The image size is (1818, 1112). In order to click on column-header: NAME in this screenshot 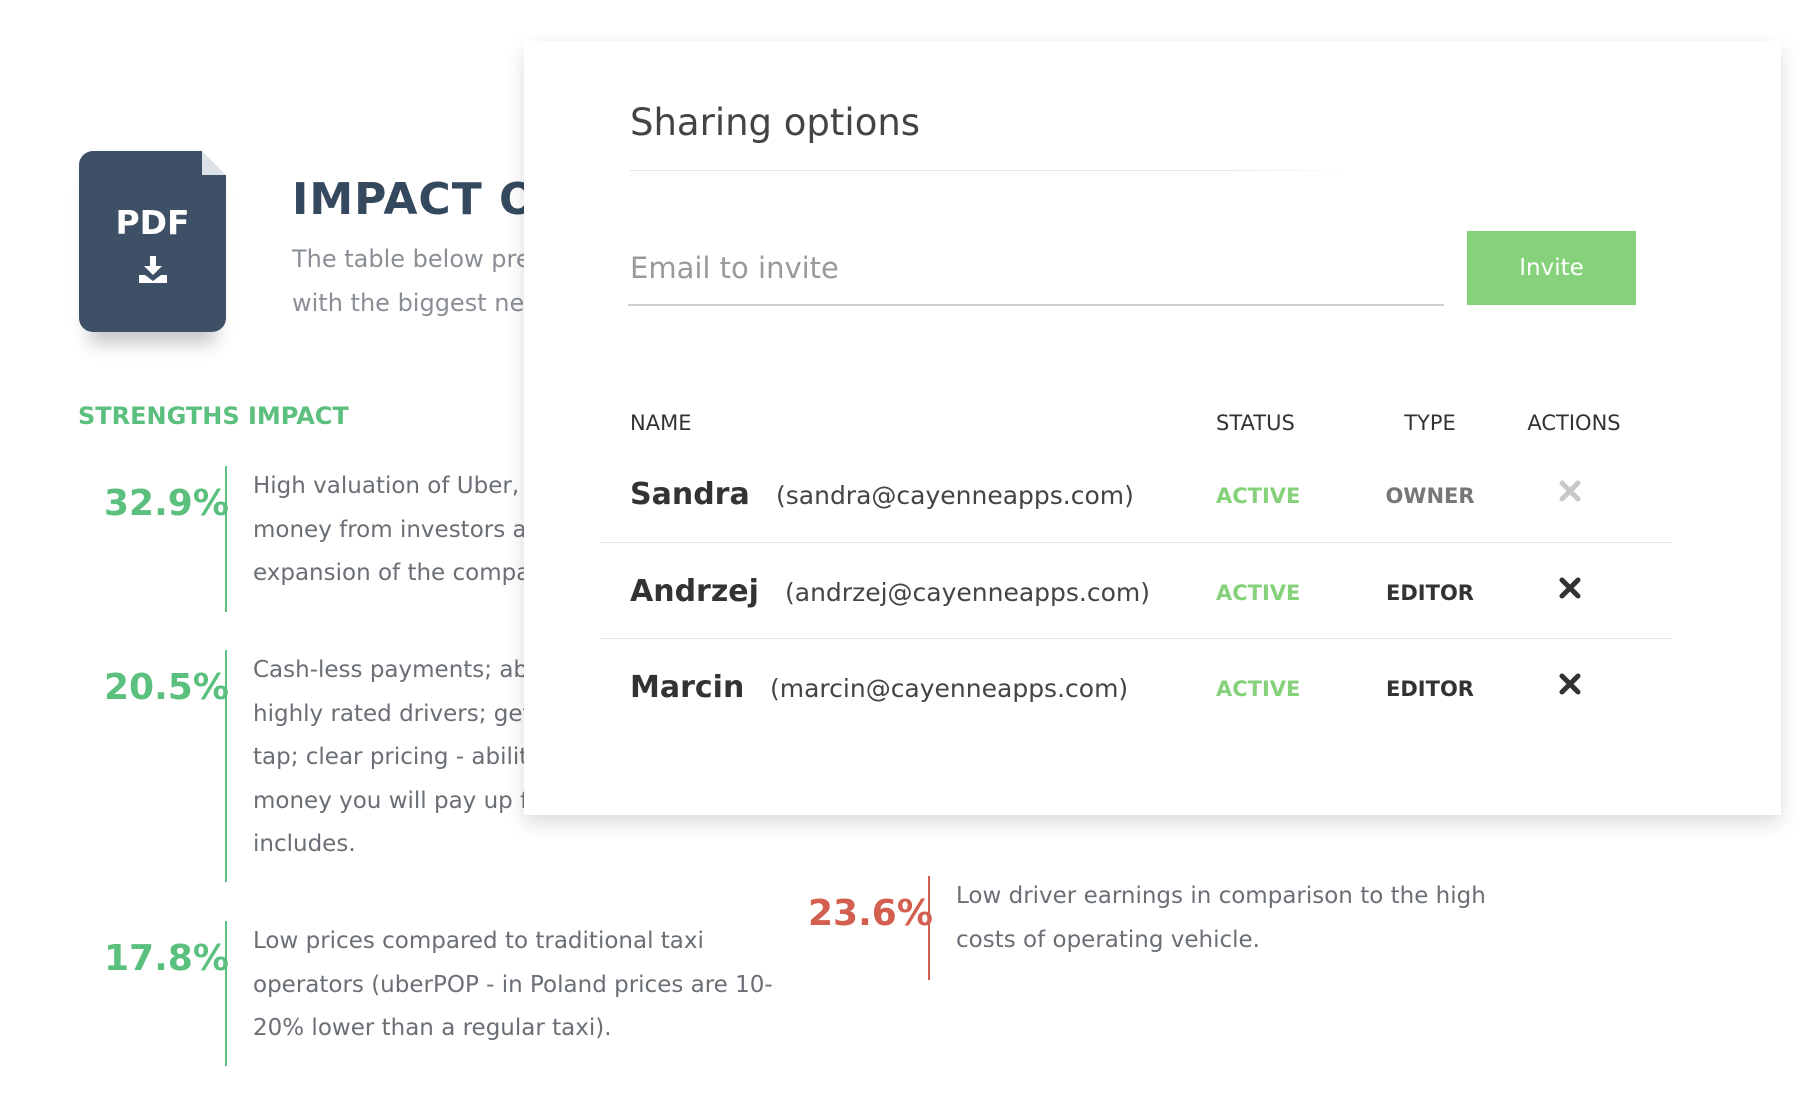, I will do `click(661, 423)`.